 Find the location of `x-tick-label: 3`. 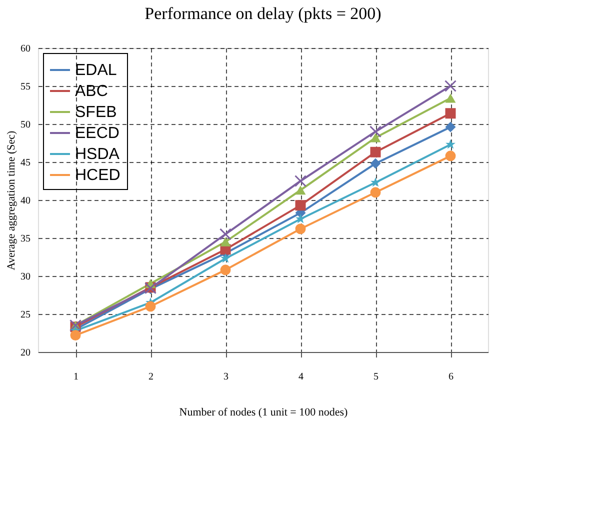

x-tick-label: 3 is located at coordinates (226, 377).